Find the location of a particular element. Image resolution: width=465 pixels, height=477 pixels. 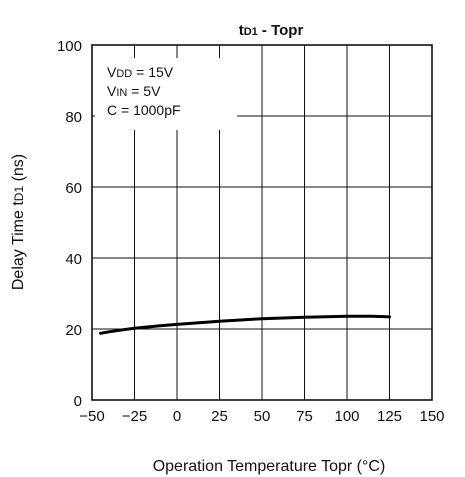

y-tick-label: 100 is located at coordinates (69, 46).